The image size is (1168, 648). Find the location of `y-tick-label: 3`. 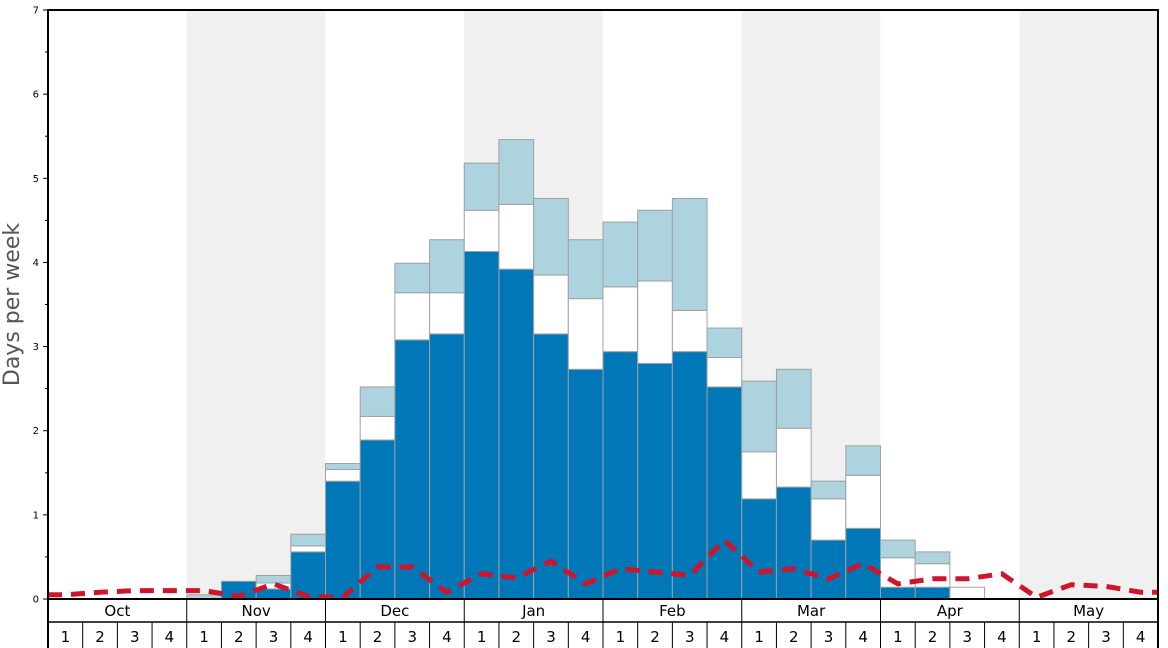

y-tick-label: 3 is located at coordinates (36, 347).